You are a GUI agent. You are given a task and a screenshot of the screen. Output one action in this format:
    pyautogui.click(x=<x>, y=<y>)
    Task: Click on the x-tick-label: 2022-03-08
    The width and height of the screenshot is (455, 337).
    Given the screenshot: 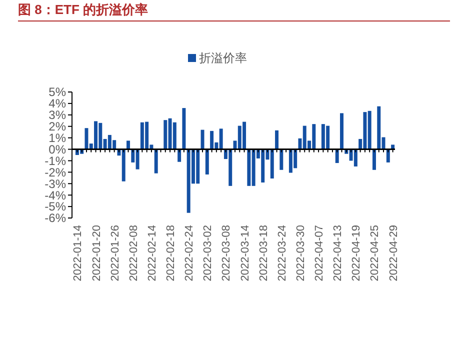 What is the action you would take?
    pyautogui.click(x=226, y=253)
    